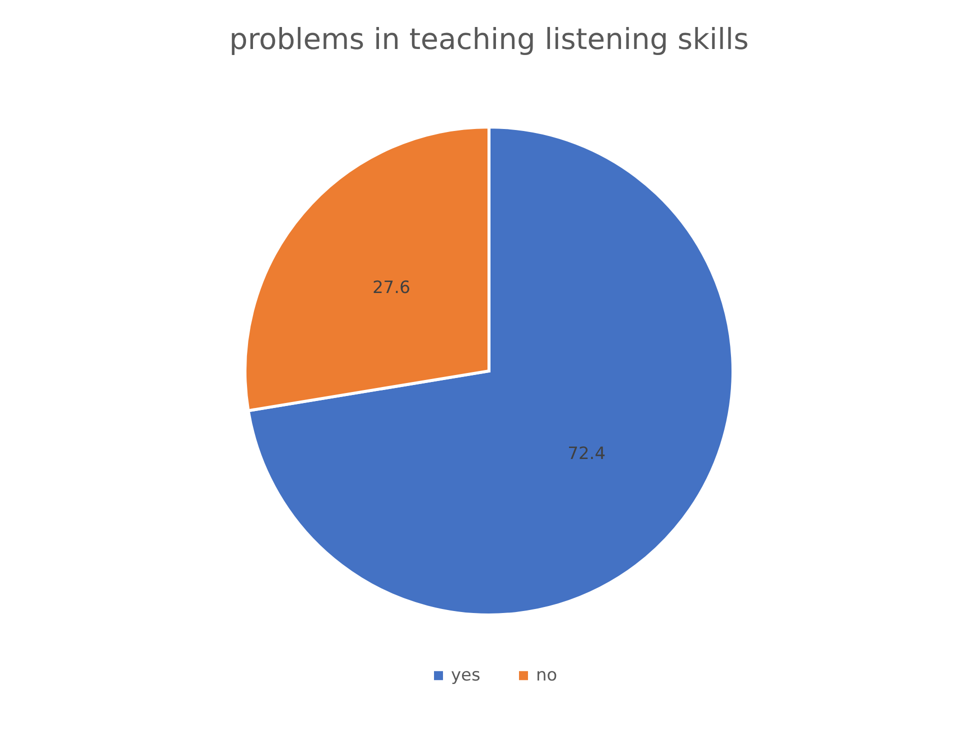  I want to click on data-label: 27.6, so click(391, 288).